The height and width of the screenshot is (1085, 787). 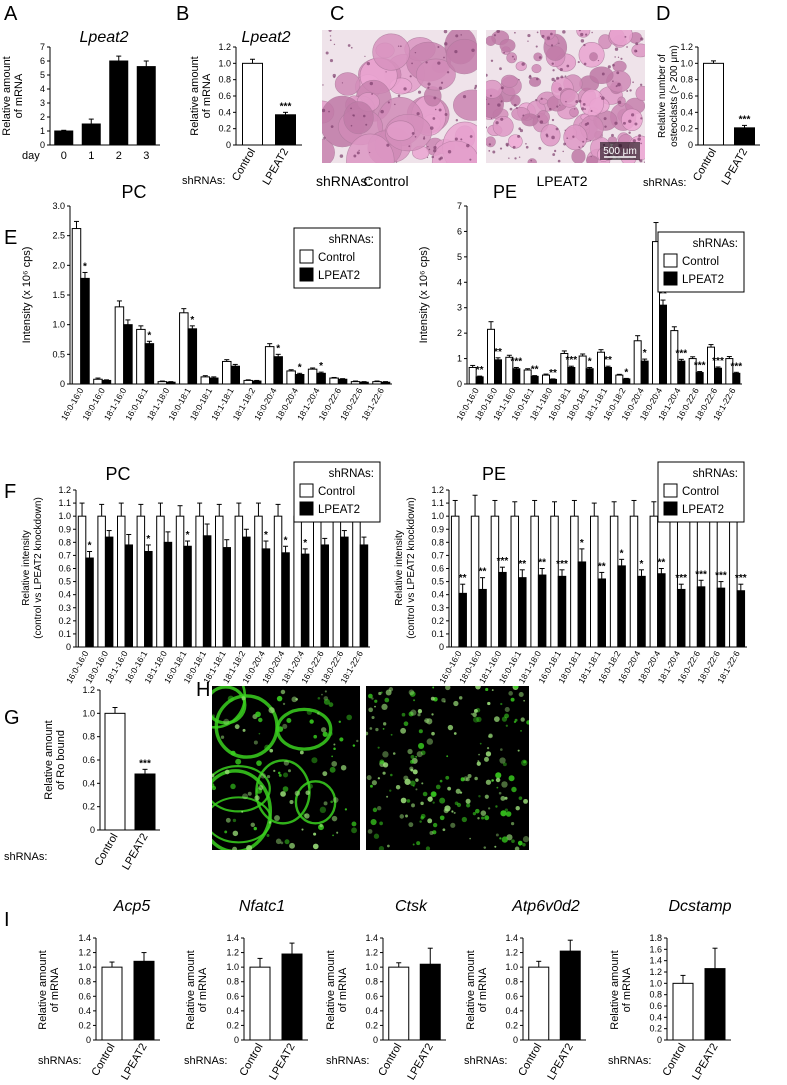 I want to click on x-tick-label: Control, so click(x=106, y=850).